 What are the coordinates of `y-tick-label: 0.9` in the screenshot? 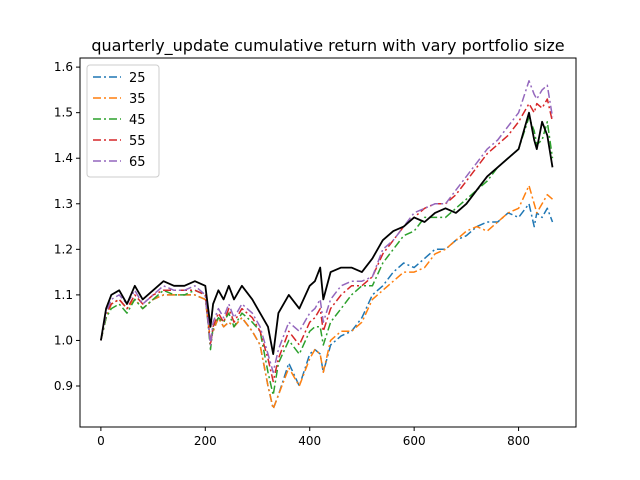 It's located at (63, 386).